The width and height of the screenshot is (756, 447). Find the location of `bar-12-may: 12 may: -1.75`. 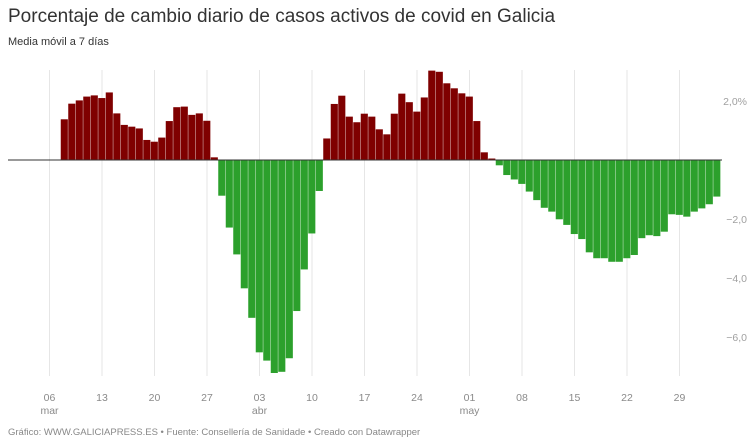

bar-12-may: 12 may: -1.75 is located at coordinates (552, 186).